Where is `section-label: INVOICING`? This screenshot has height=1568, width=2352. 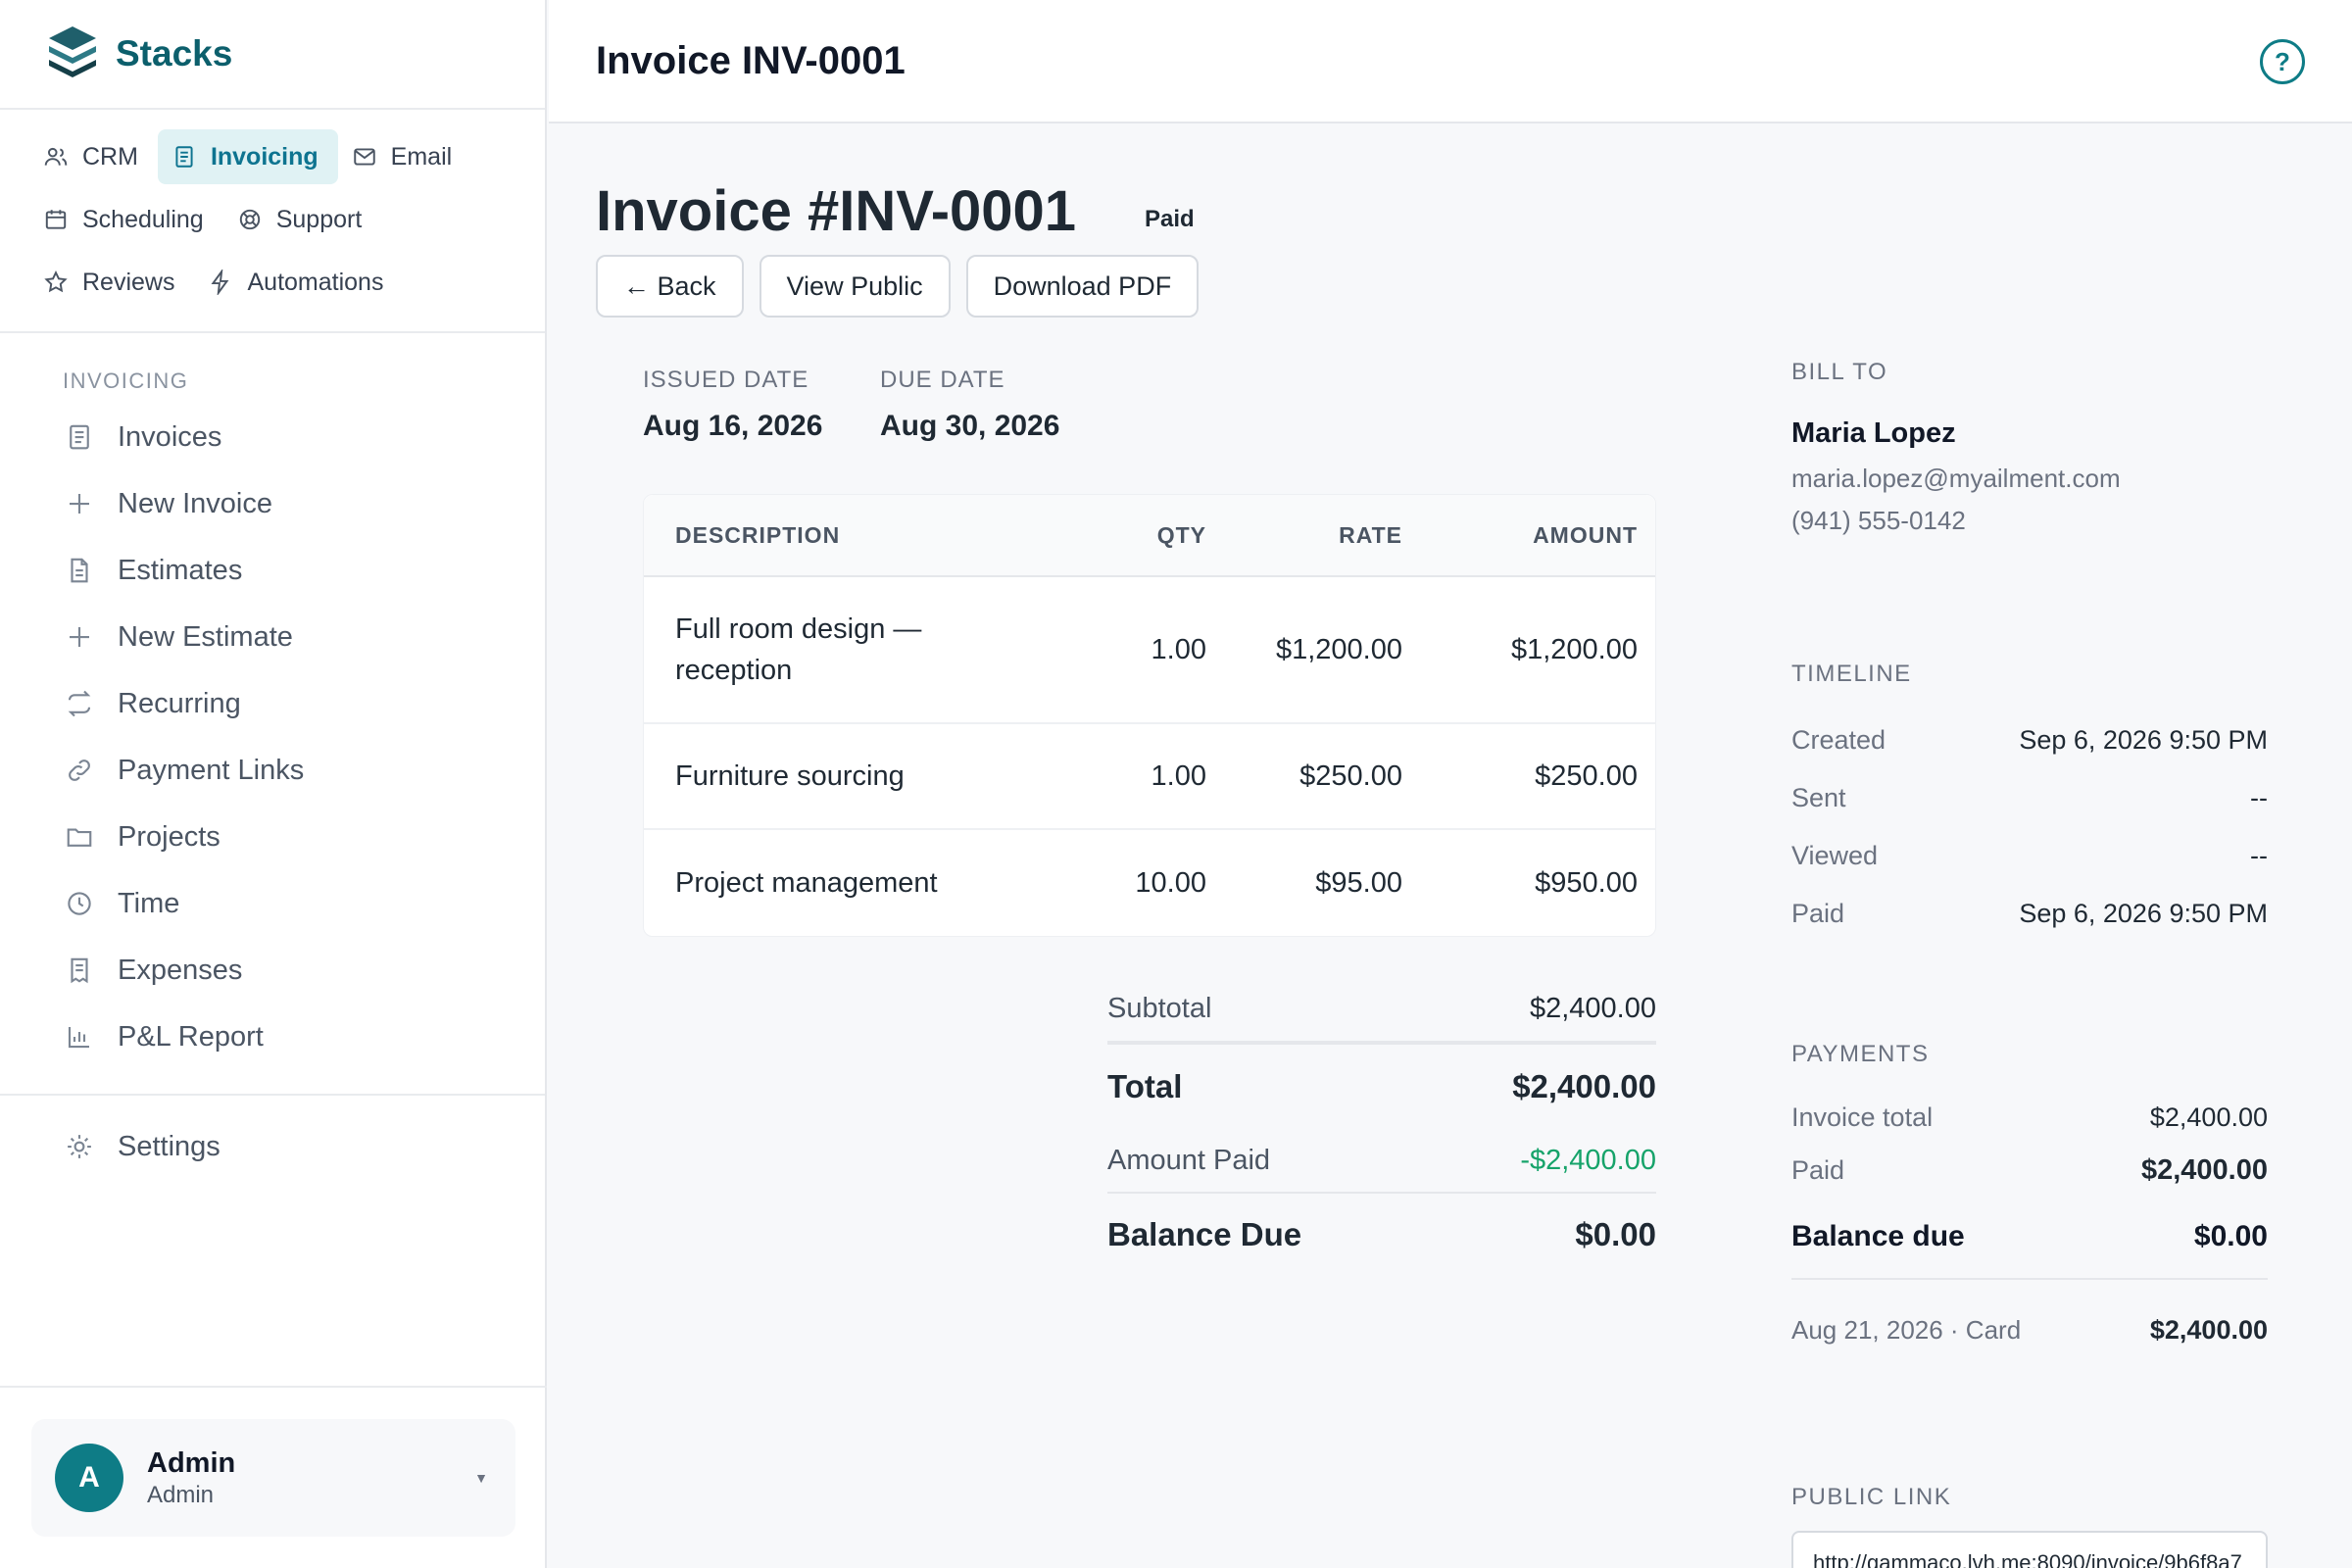 section-label: INVOICING is located at coordinates (126, 380).